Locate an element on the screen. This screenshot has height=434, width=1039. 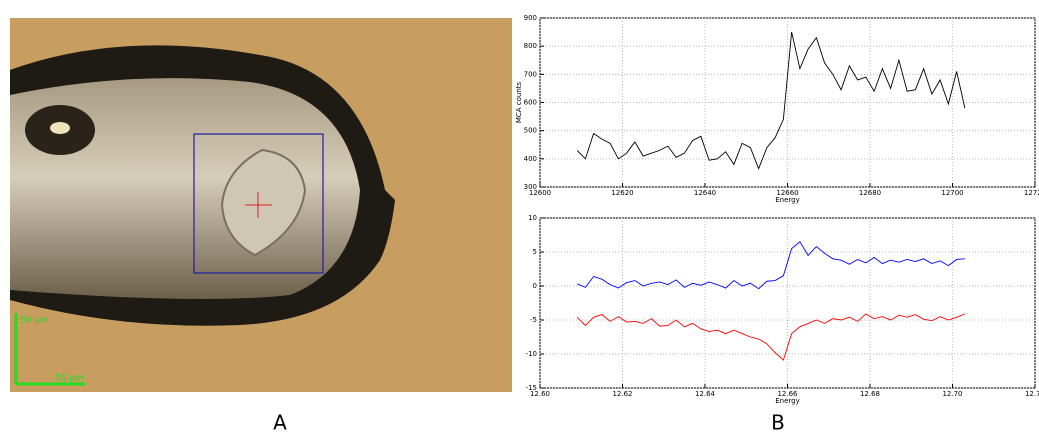
y-tick-label: 10 is located at coordinates (532, 218).